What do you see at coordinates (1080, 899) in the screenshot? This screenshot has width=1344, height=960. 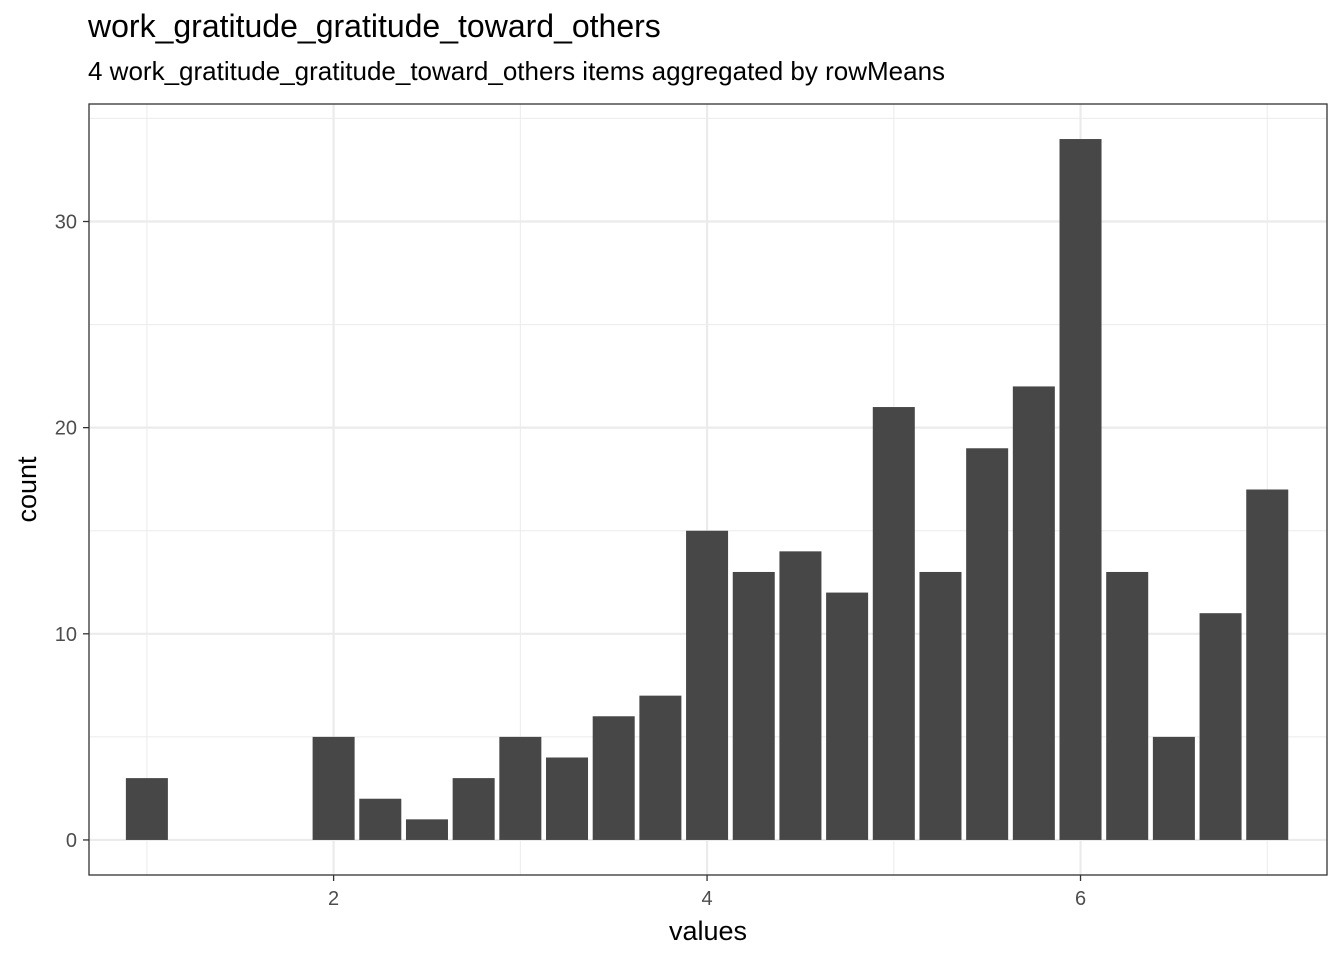 I see `x-tick-label: 6` at bounding box center [1080, 899].